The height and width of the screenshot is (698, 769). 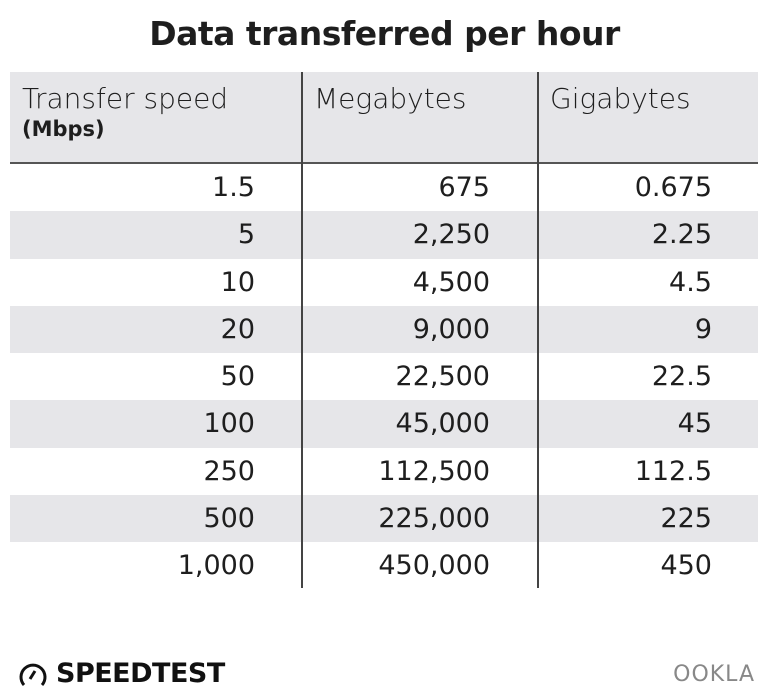 What do you see at coordinates (681, 235) in the screenshot?
I see `table-cell: 2.25` at bounding box center [681, 235].